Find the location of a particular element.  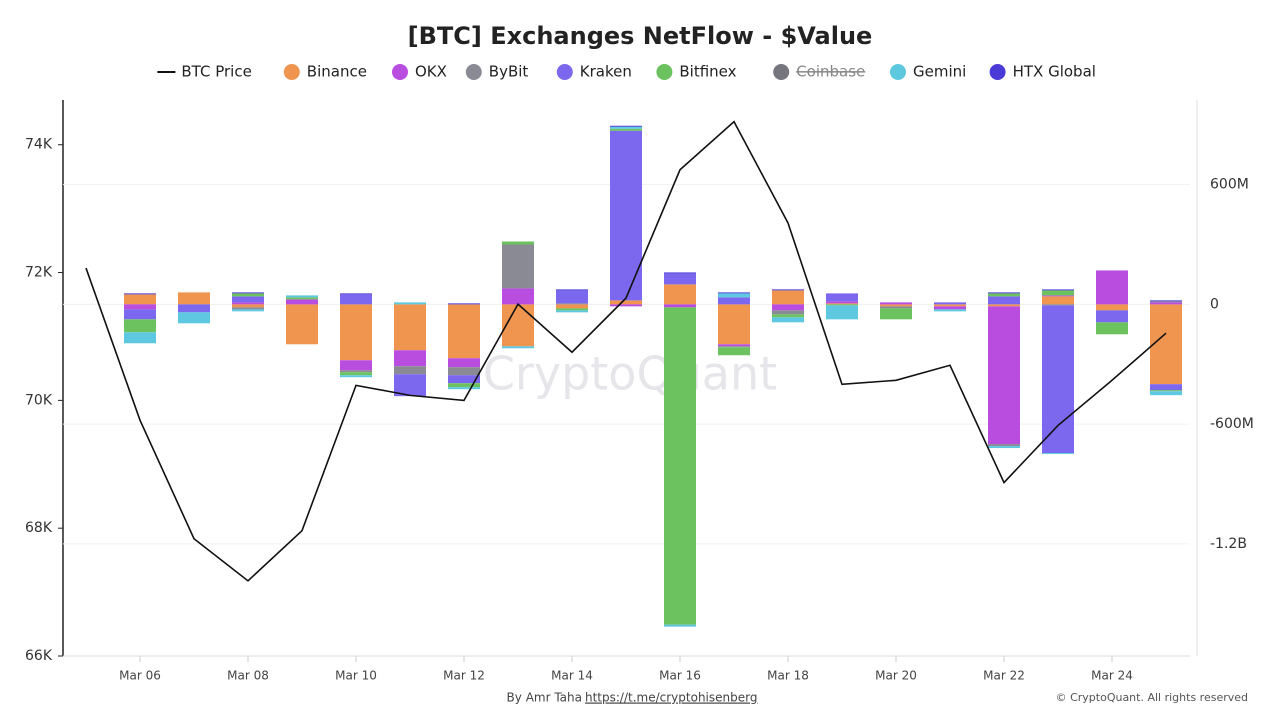

legend-label: Binance is located at coordinates (337, 72).